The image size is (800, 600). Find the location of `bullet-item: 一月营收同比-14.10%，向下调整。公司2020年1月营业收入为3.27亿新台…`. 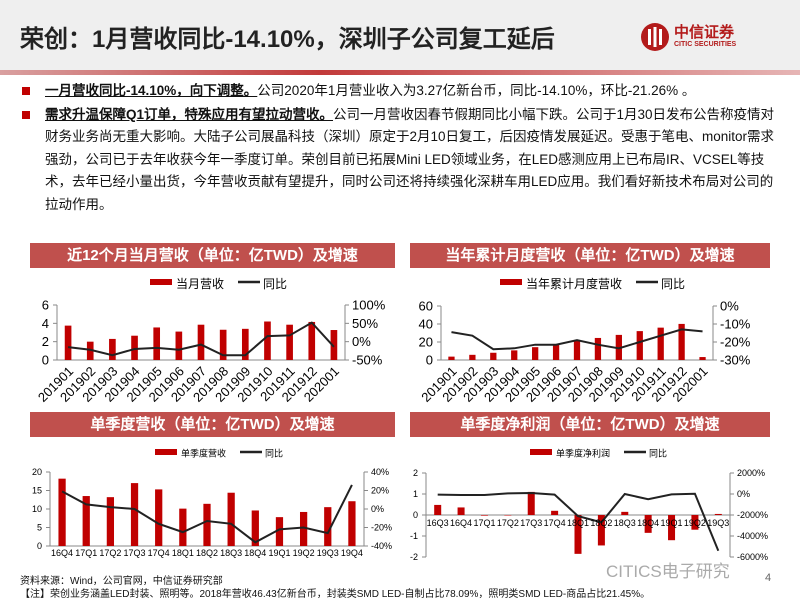

bullet-item: 一月营收同比-14.10%，向下调整。公司2020年1月营业收入为3.27亿新台… is located at coordinates (402, 91).